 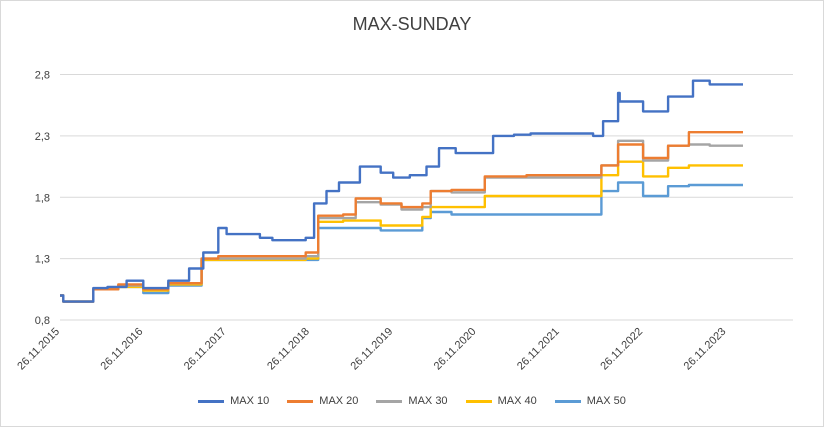 I want to click on y-tick-label: 1,3, so click(x=42, y=260).